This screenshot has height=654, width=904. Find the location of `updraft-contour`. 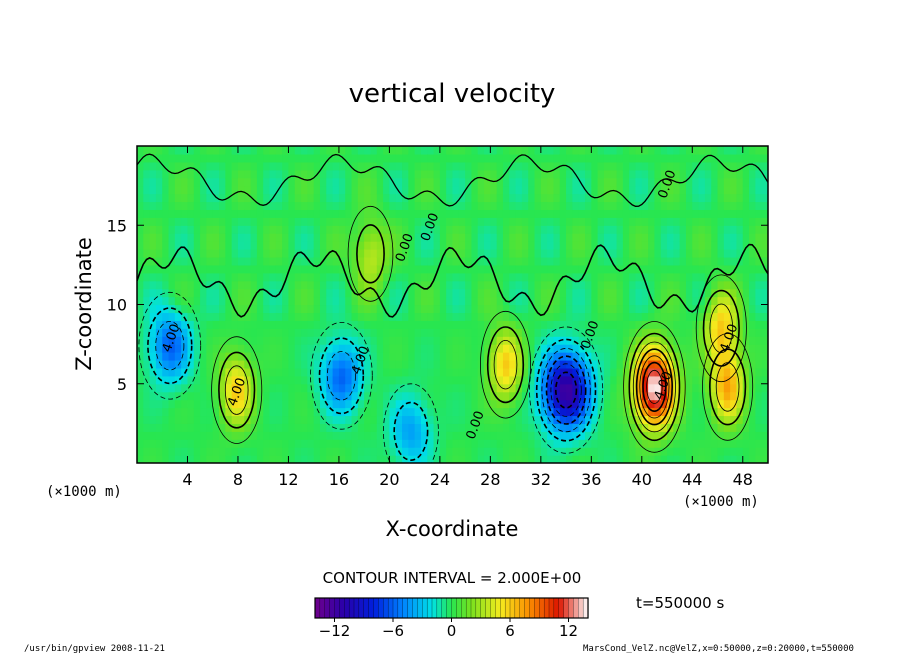

updraft-contour is located at coordinates (654, 387).